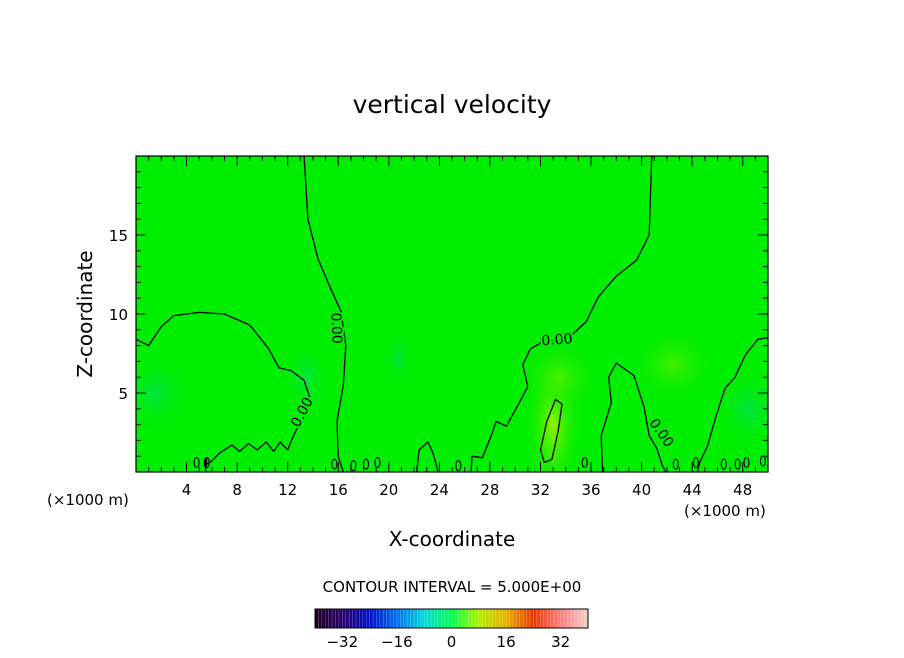 The width and height of the screenshot is (904, 658). I want to click on x-tick-label-4: 4, so click(187, 490).